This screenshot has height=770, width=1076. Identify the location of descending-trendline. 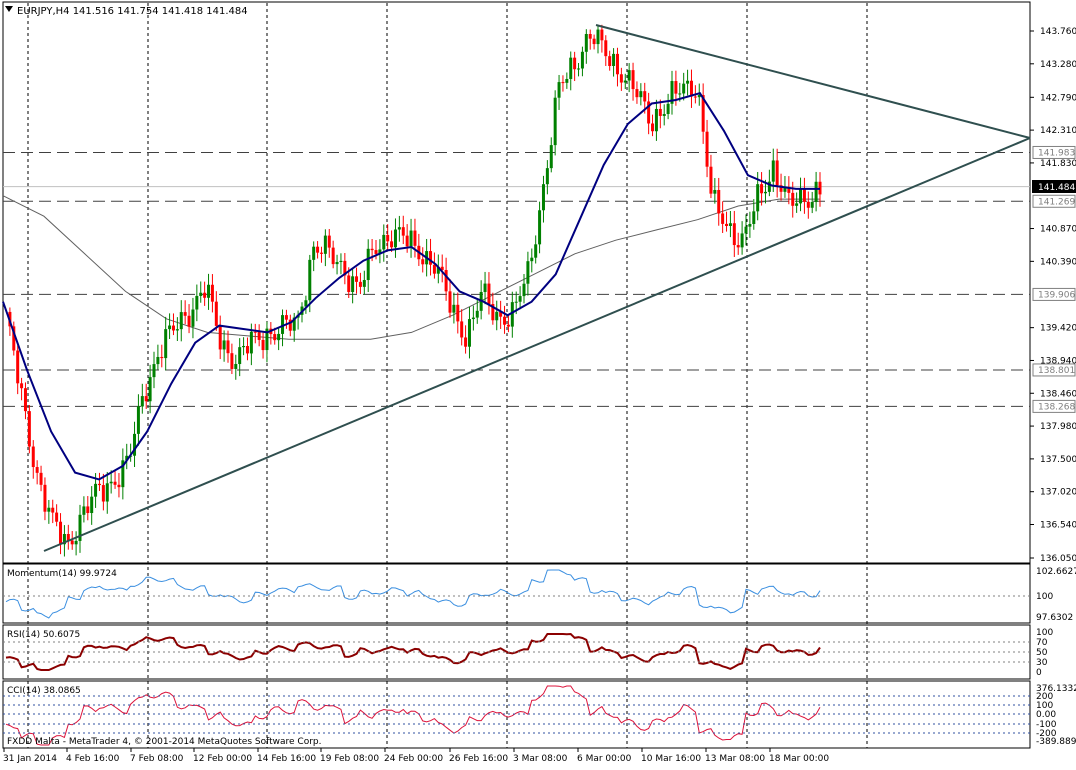
(813, 81).